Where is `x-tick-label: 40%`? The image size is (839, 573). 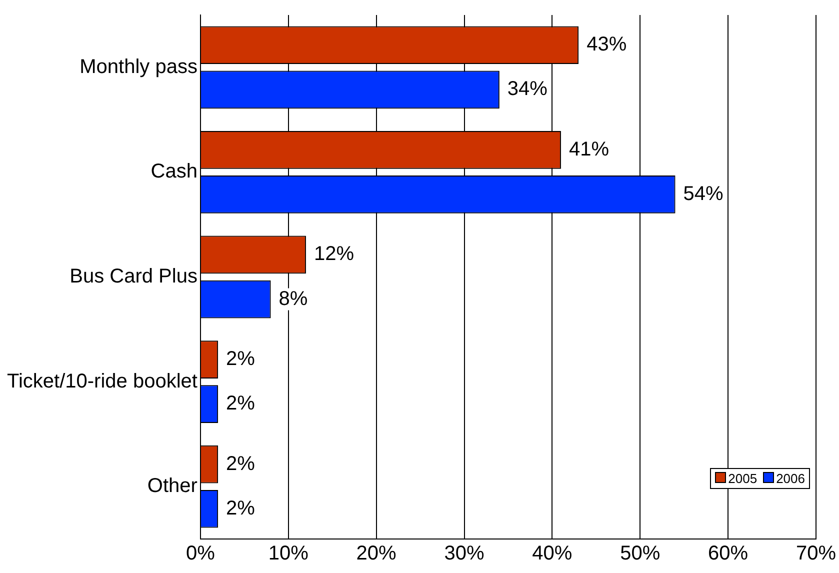
x-tick-label: 40% is located at coordinates (552, 553).